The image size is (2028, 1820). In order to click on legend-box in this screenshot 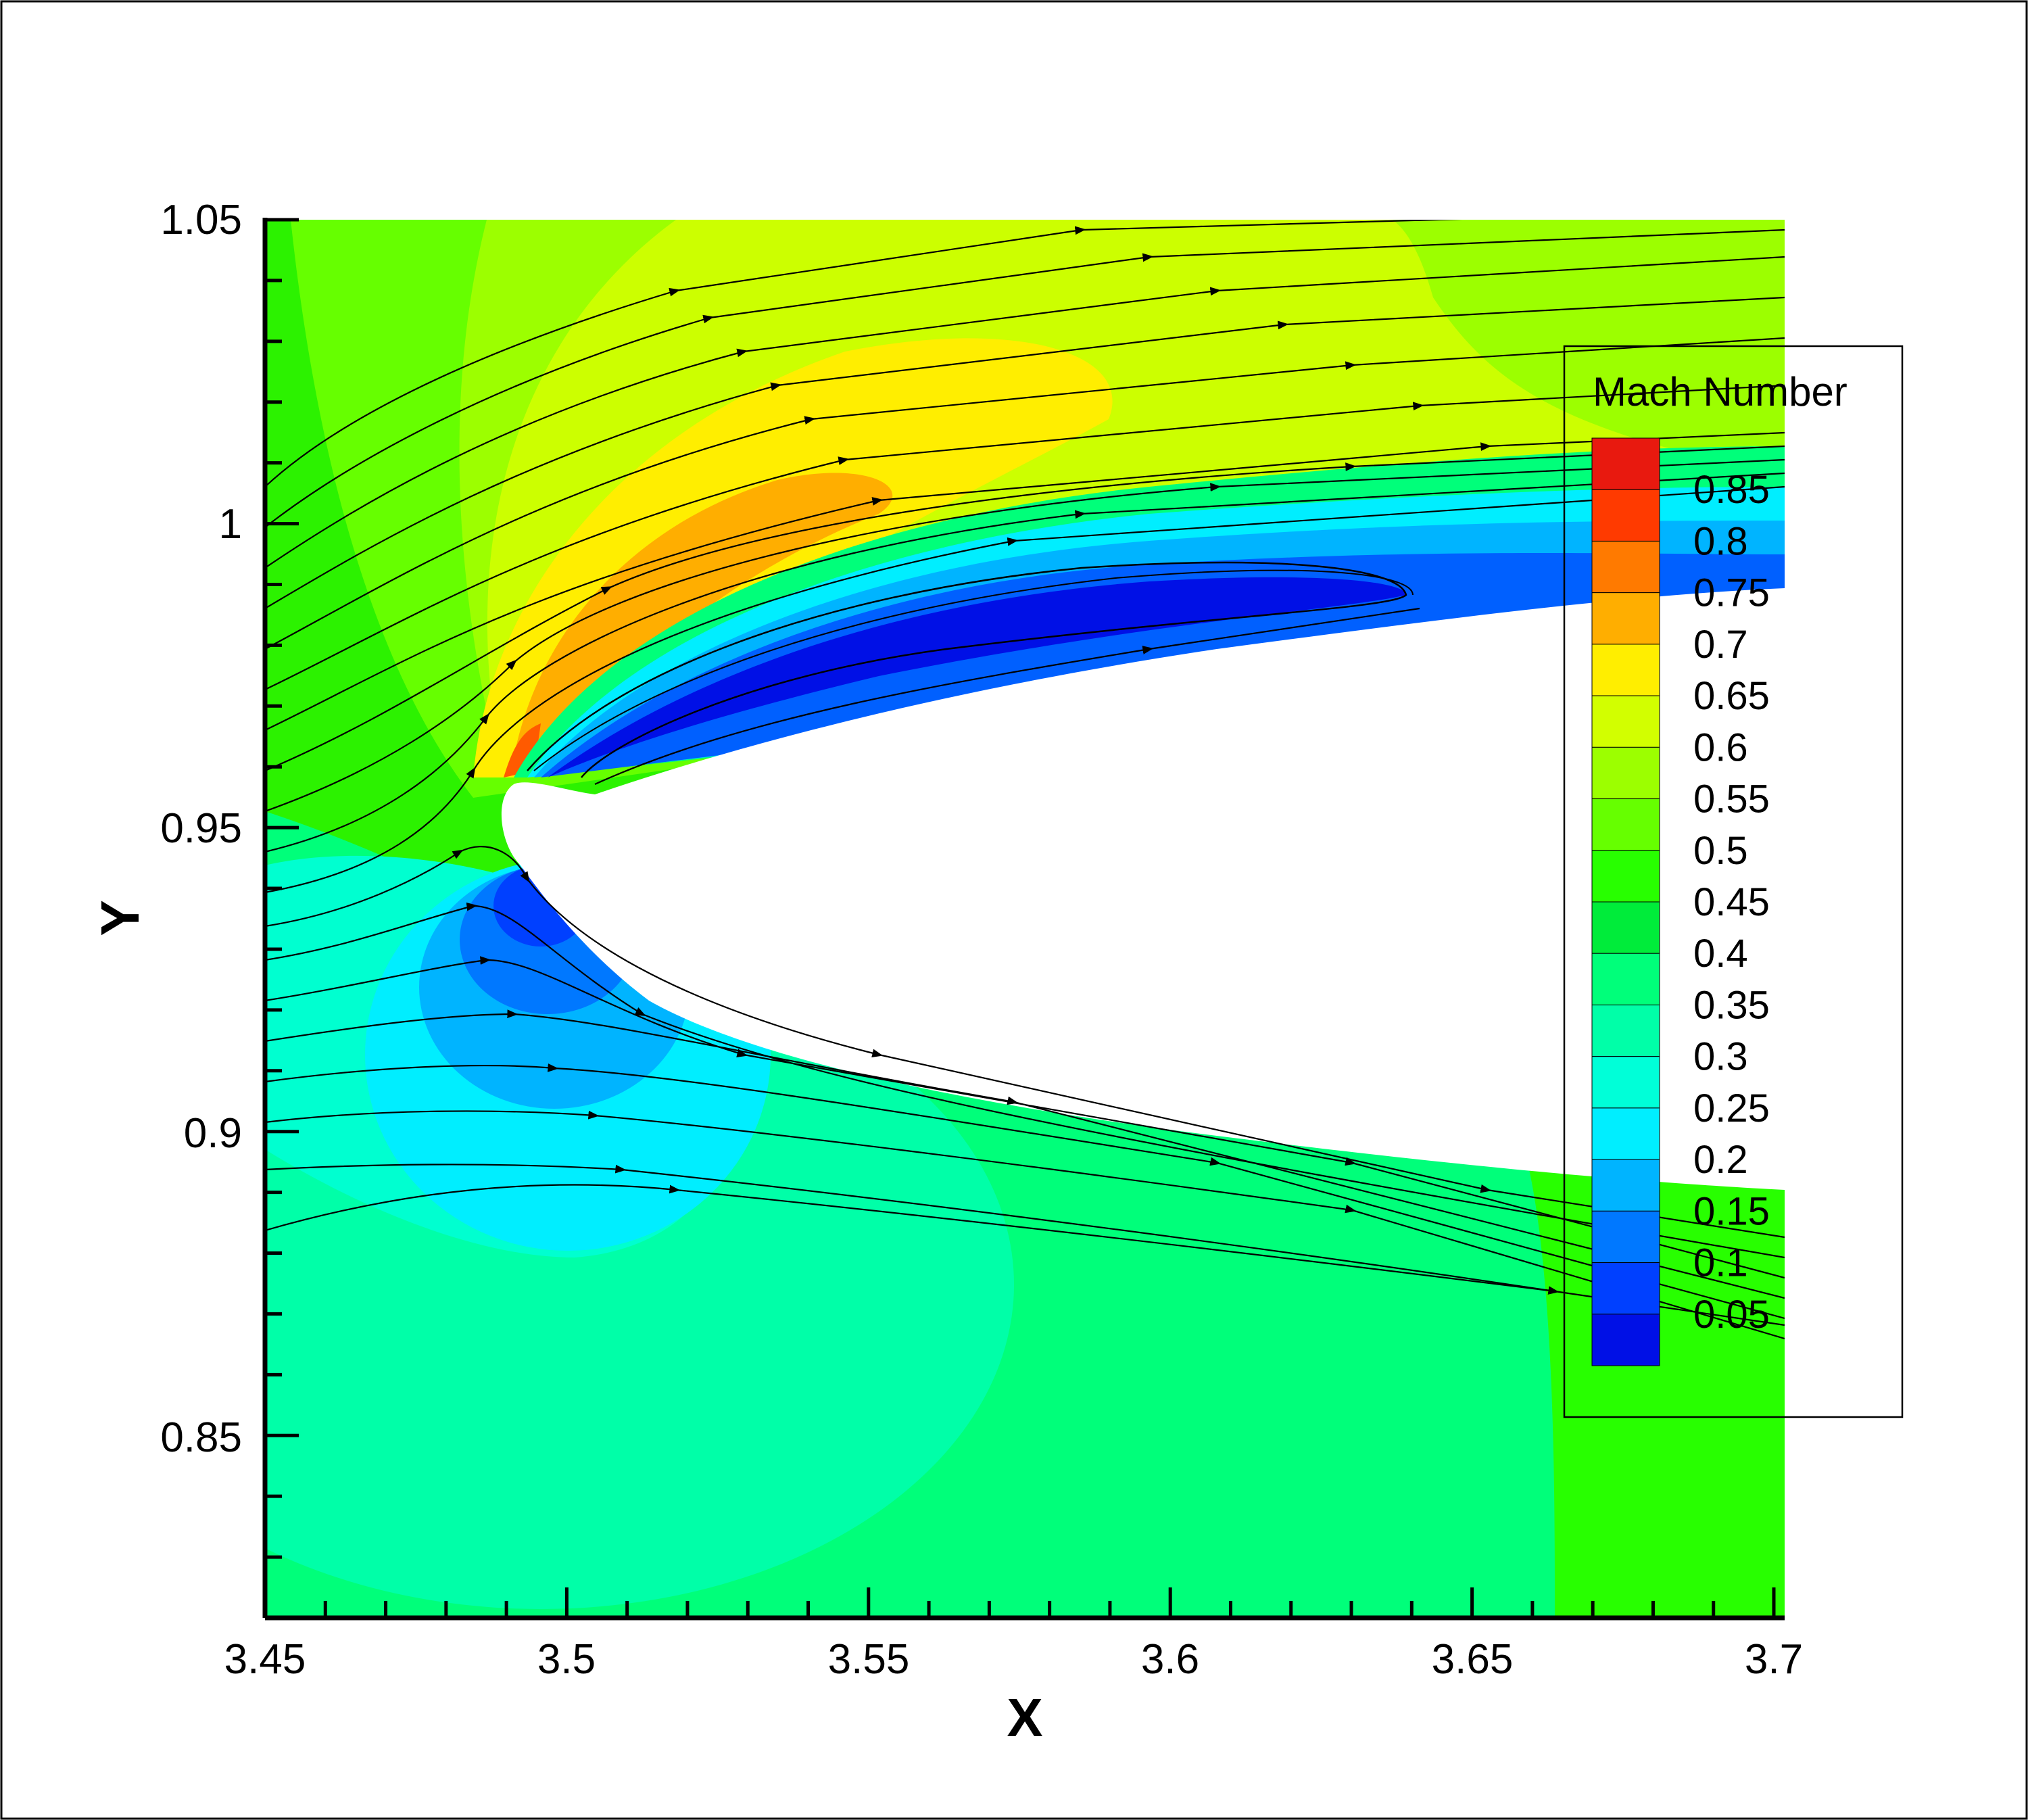, I will do `click(1733, 881)`.